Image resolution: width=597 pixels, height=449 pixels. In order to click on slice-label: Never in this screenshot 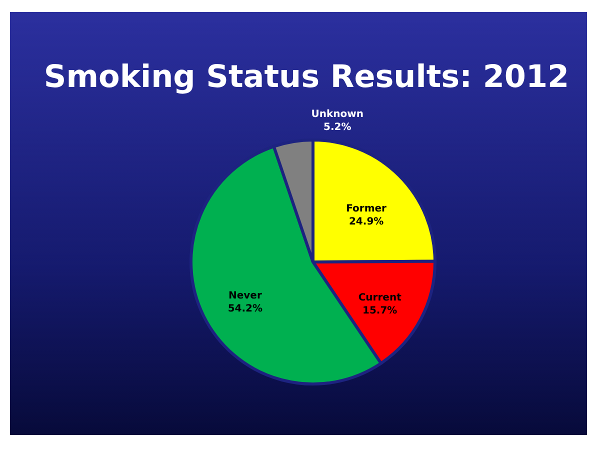, I will do `click(245, 296)`.